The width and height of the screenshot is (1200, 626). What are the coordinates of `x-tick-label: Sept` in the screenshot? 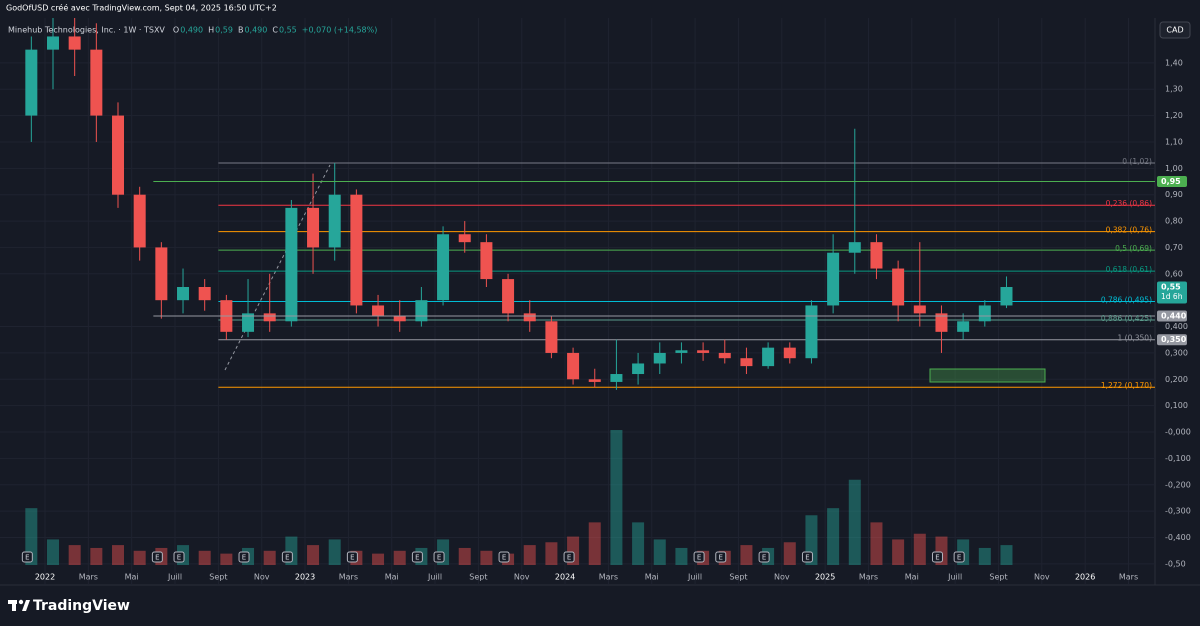 It's located at (218, 577).